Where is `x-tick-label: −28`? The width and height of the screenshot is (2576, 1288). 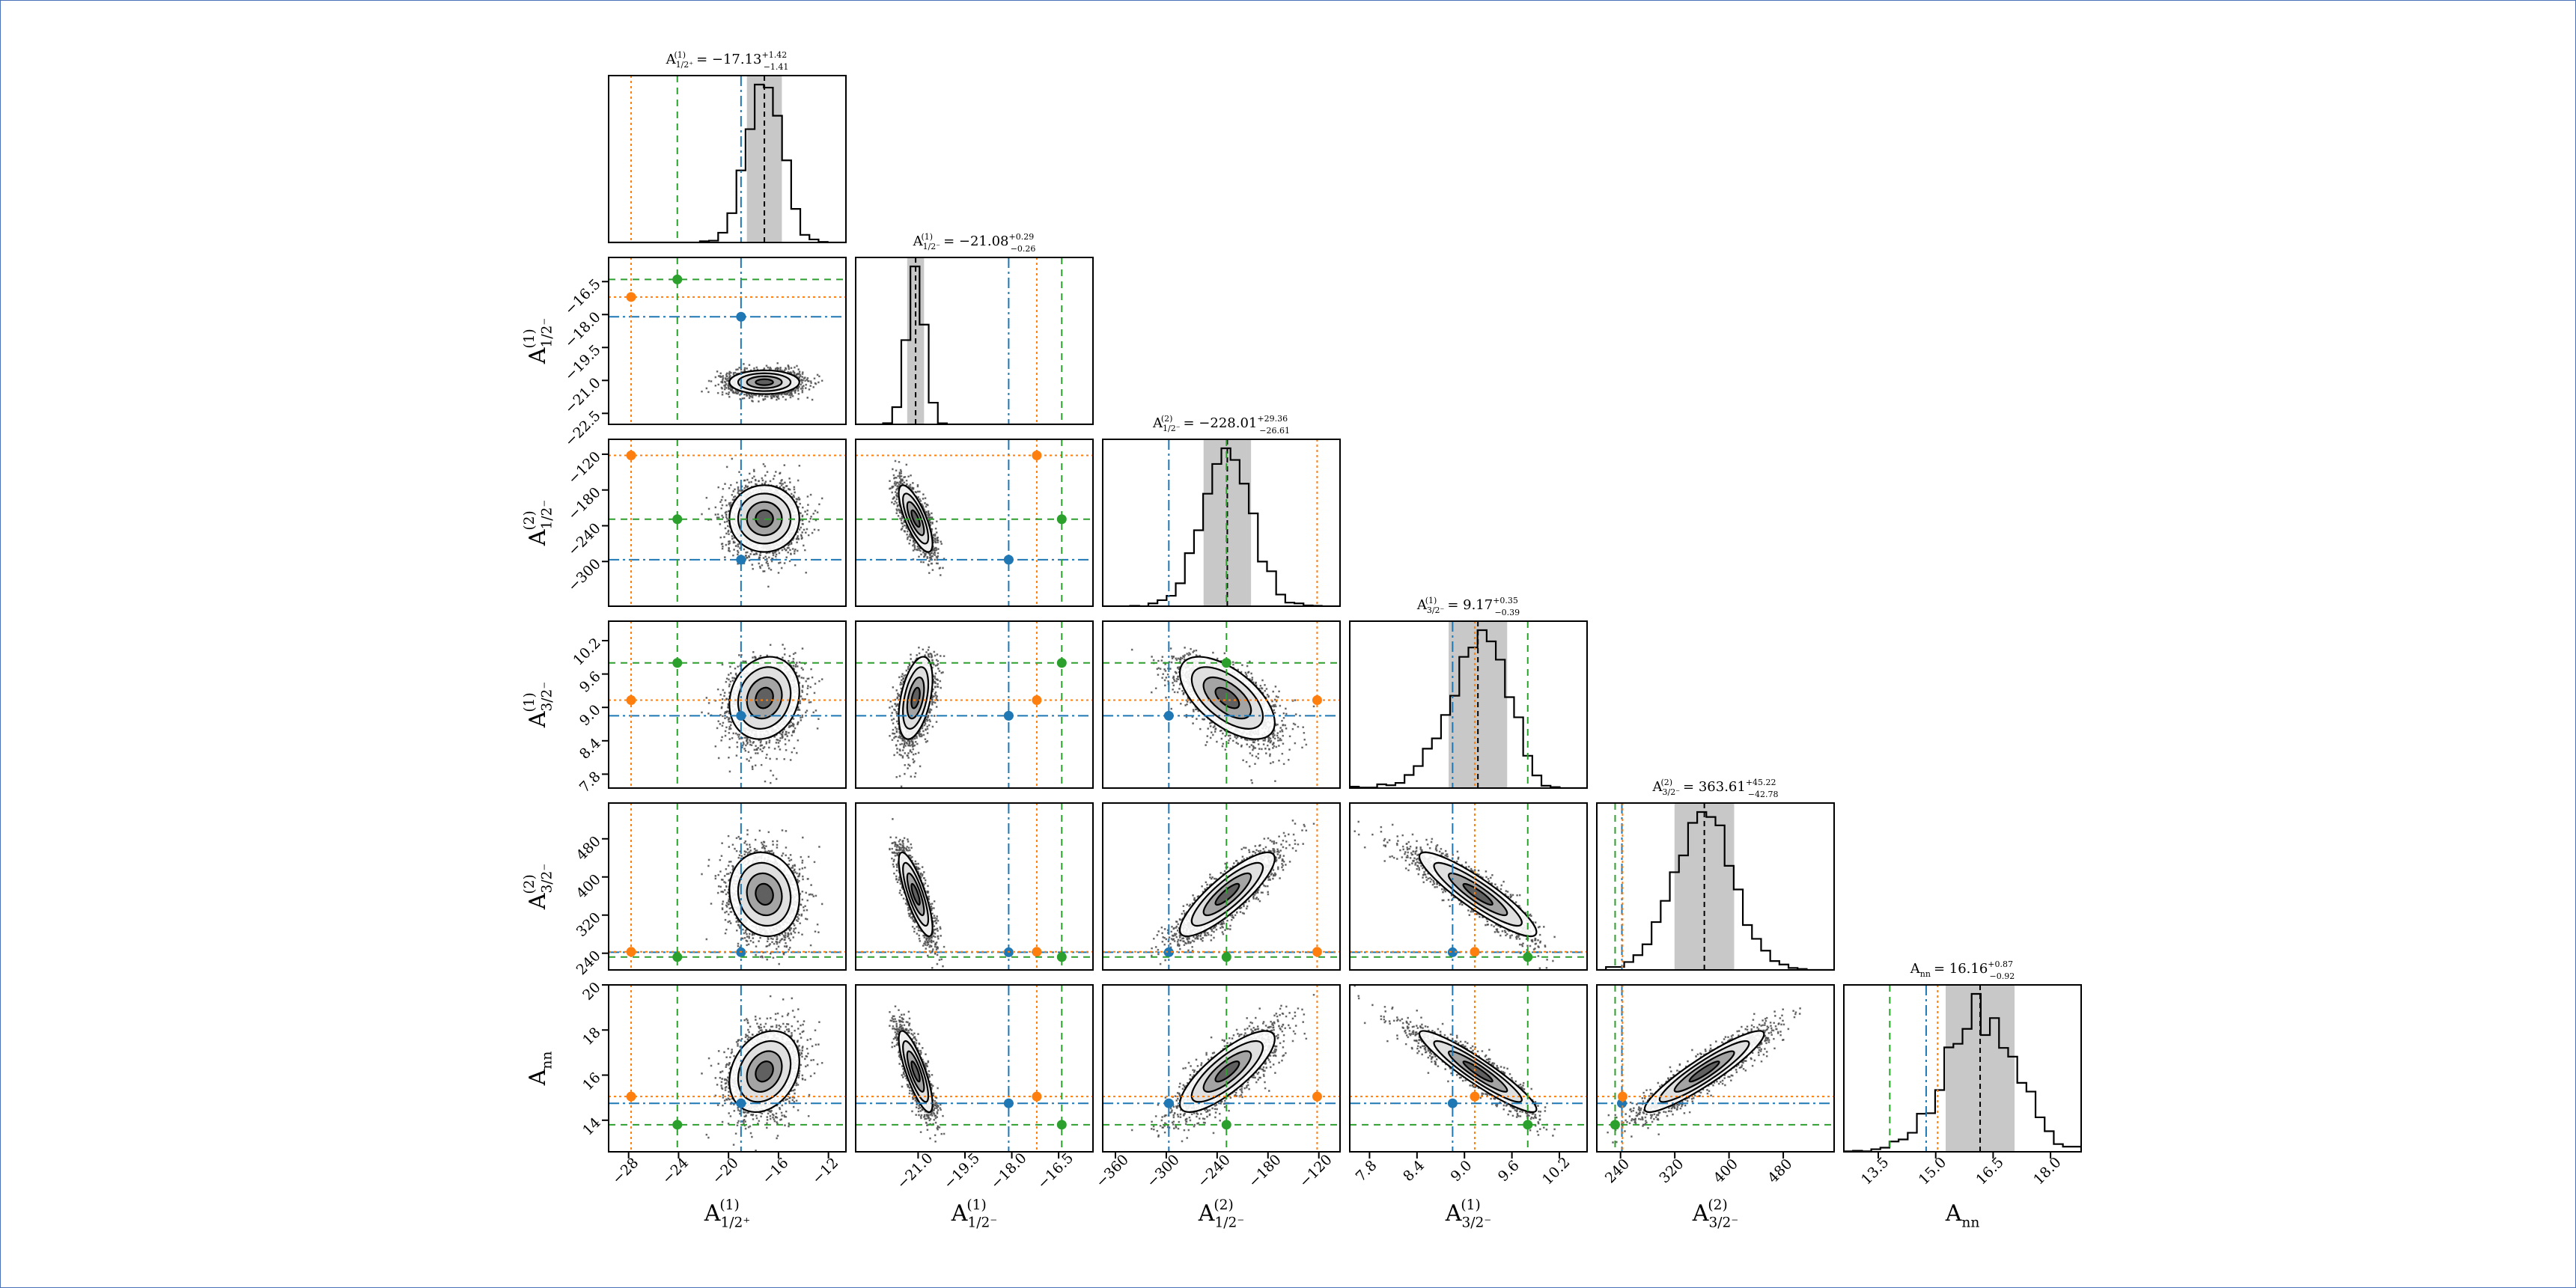
x-tick-label: −28 is located at coordinates (625, 1171).